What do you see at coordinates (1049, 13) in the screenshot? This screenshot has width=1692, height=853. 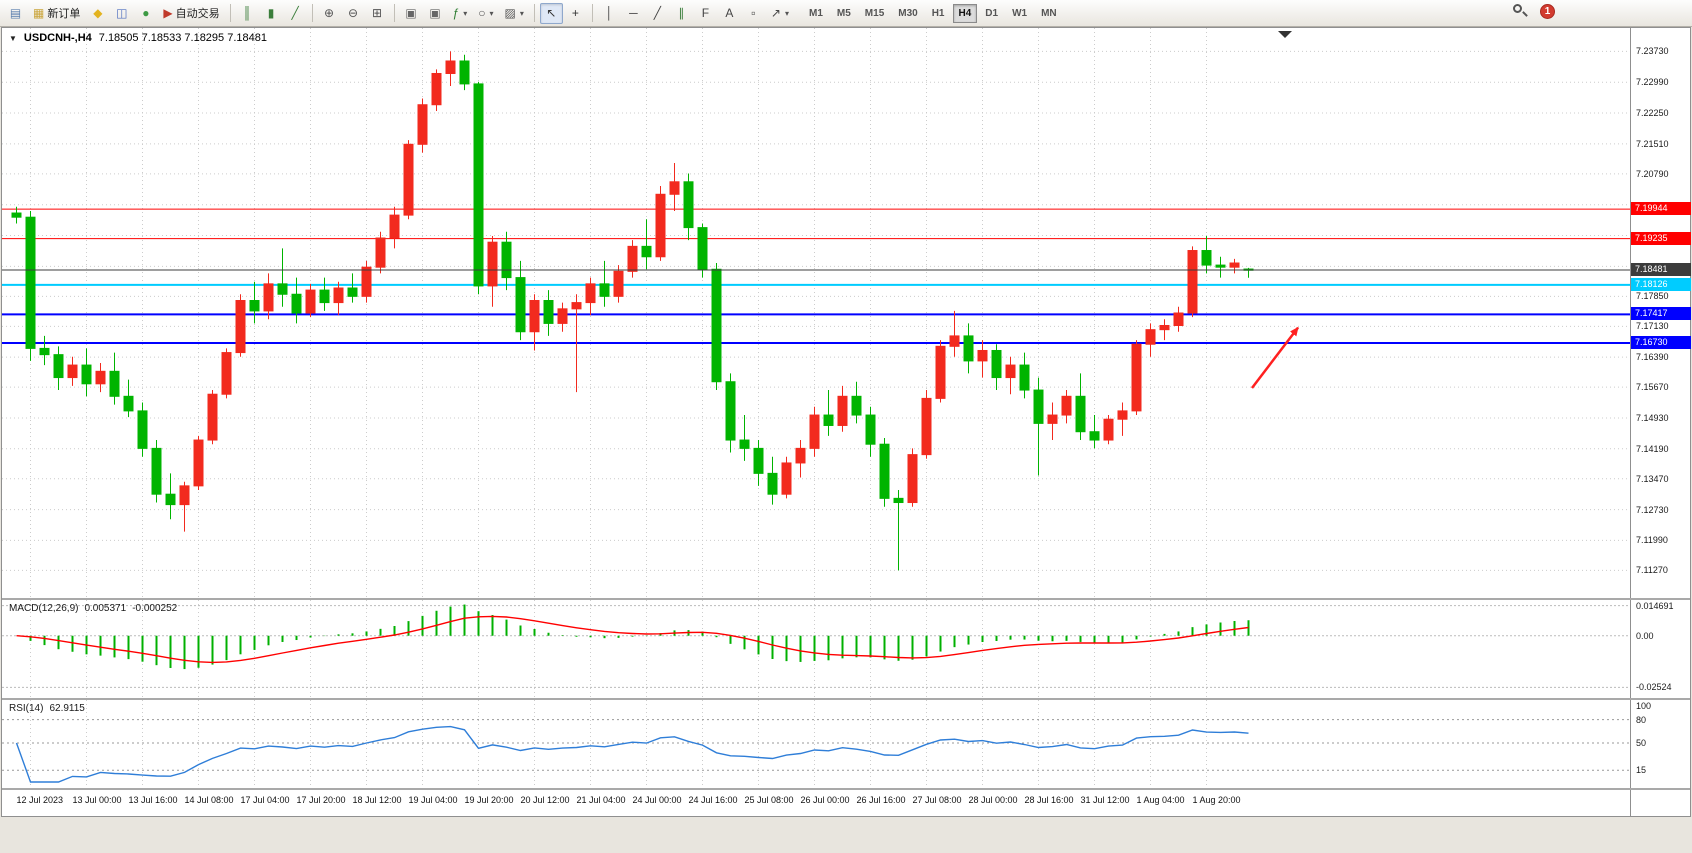 I see `timeframe-mn-button: MN` at bounding box center [1049, 13].